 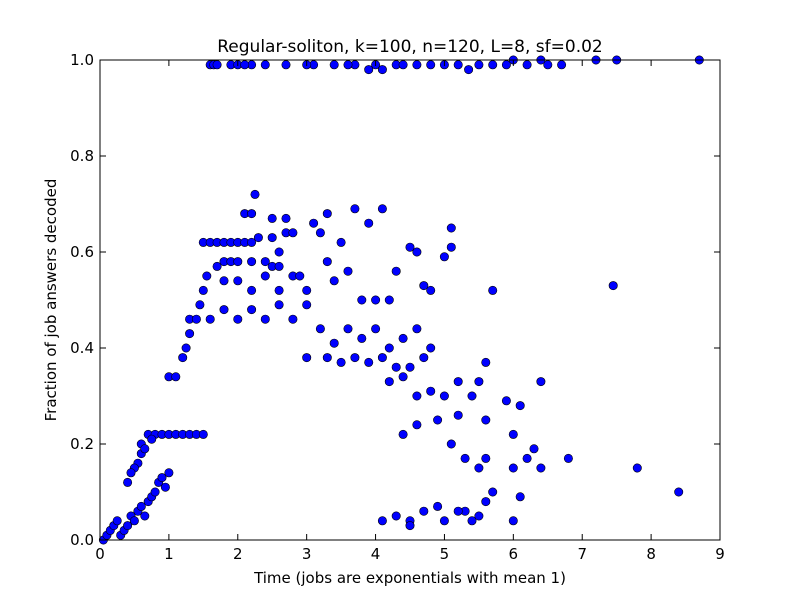 I want to click on x-tick-label: 7, so click(x=582, y=554).